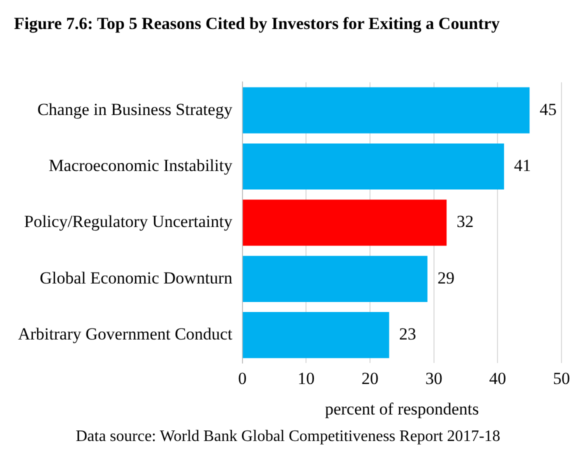 This screenshot has height=466, width=576. What do you see at coordinates (433, 378) in the screenshot?
I see `x-tick-label: 30` at bounding box center [433, 378].